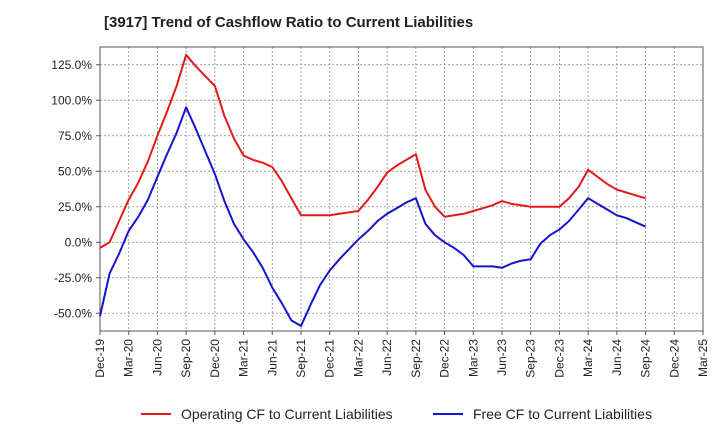  What do you see at coordinates (272, 357) in the screenshot?
I see `x-tick-label: Jun-21` at bounding box center [272, 357].